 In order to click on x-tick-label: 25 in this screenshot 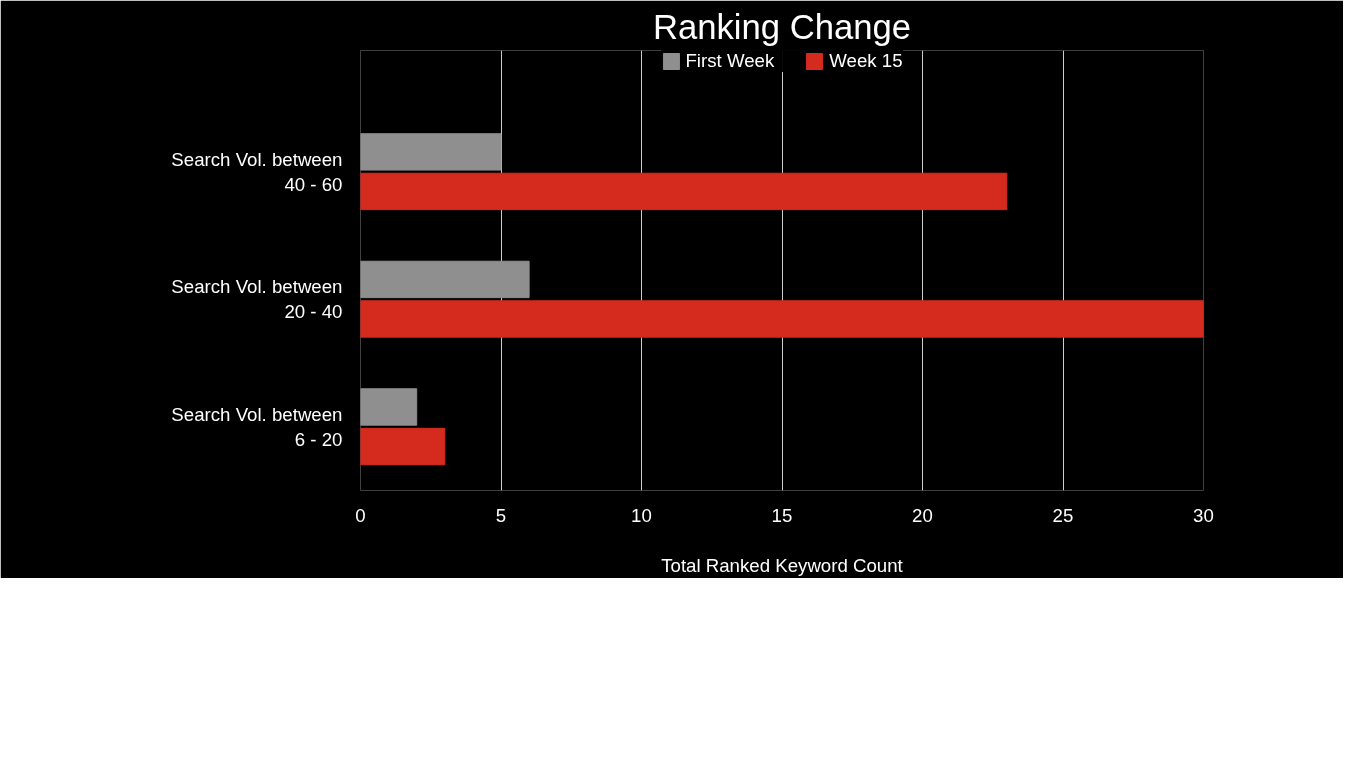, I will do `click(1063, 515)`.